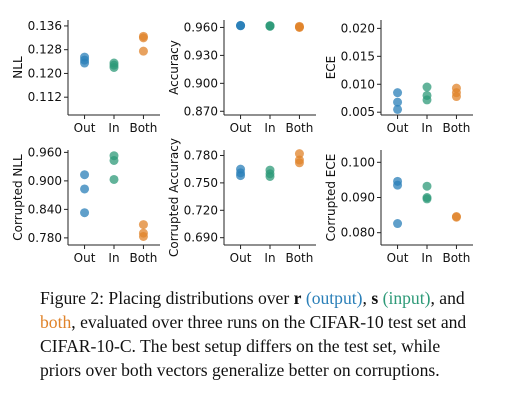 The height and width of the screenshot is (402, 512). Describe the element at coordinates (174, 197) in the screenshot. I see `y-axis-label: Corrupted Accuracy` at that location.